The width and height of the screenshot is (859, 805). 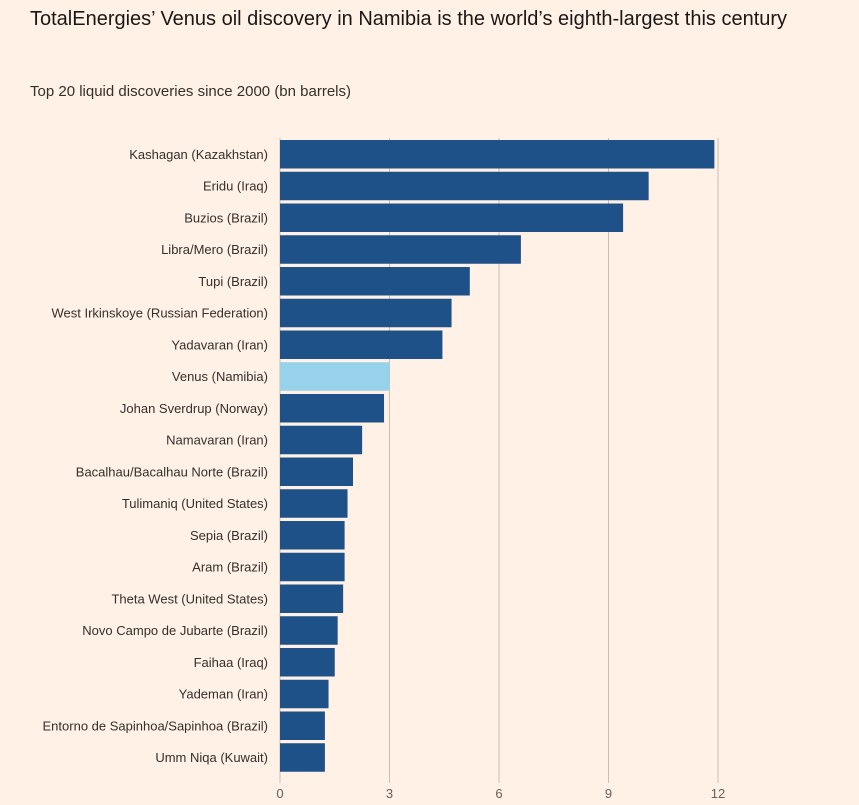 What do you see at coordinates (189, 598) in the screenshot?
I see `category-label-14: Theta West (United States)` at bounding box center [189, 598].